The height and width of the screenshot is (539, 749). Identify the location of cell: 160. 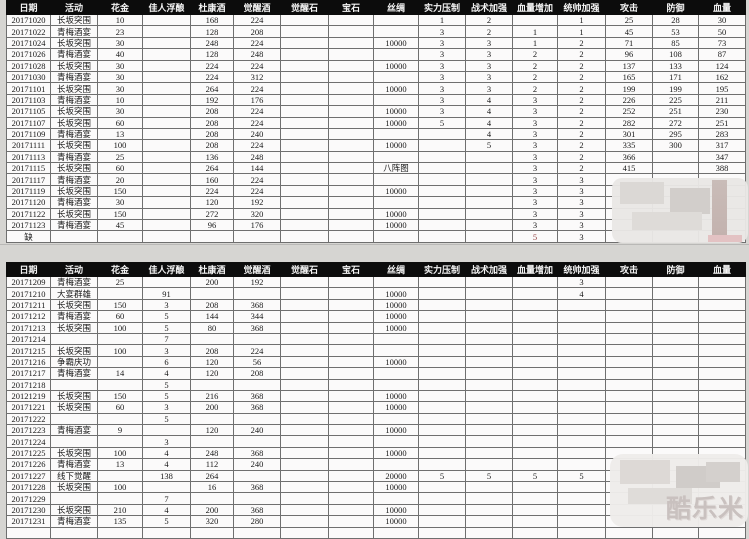
(212, 179).